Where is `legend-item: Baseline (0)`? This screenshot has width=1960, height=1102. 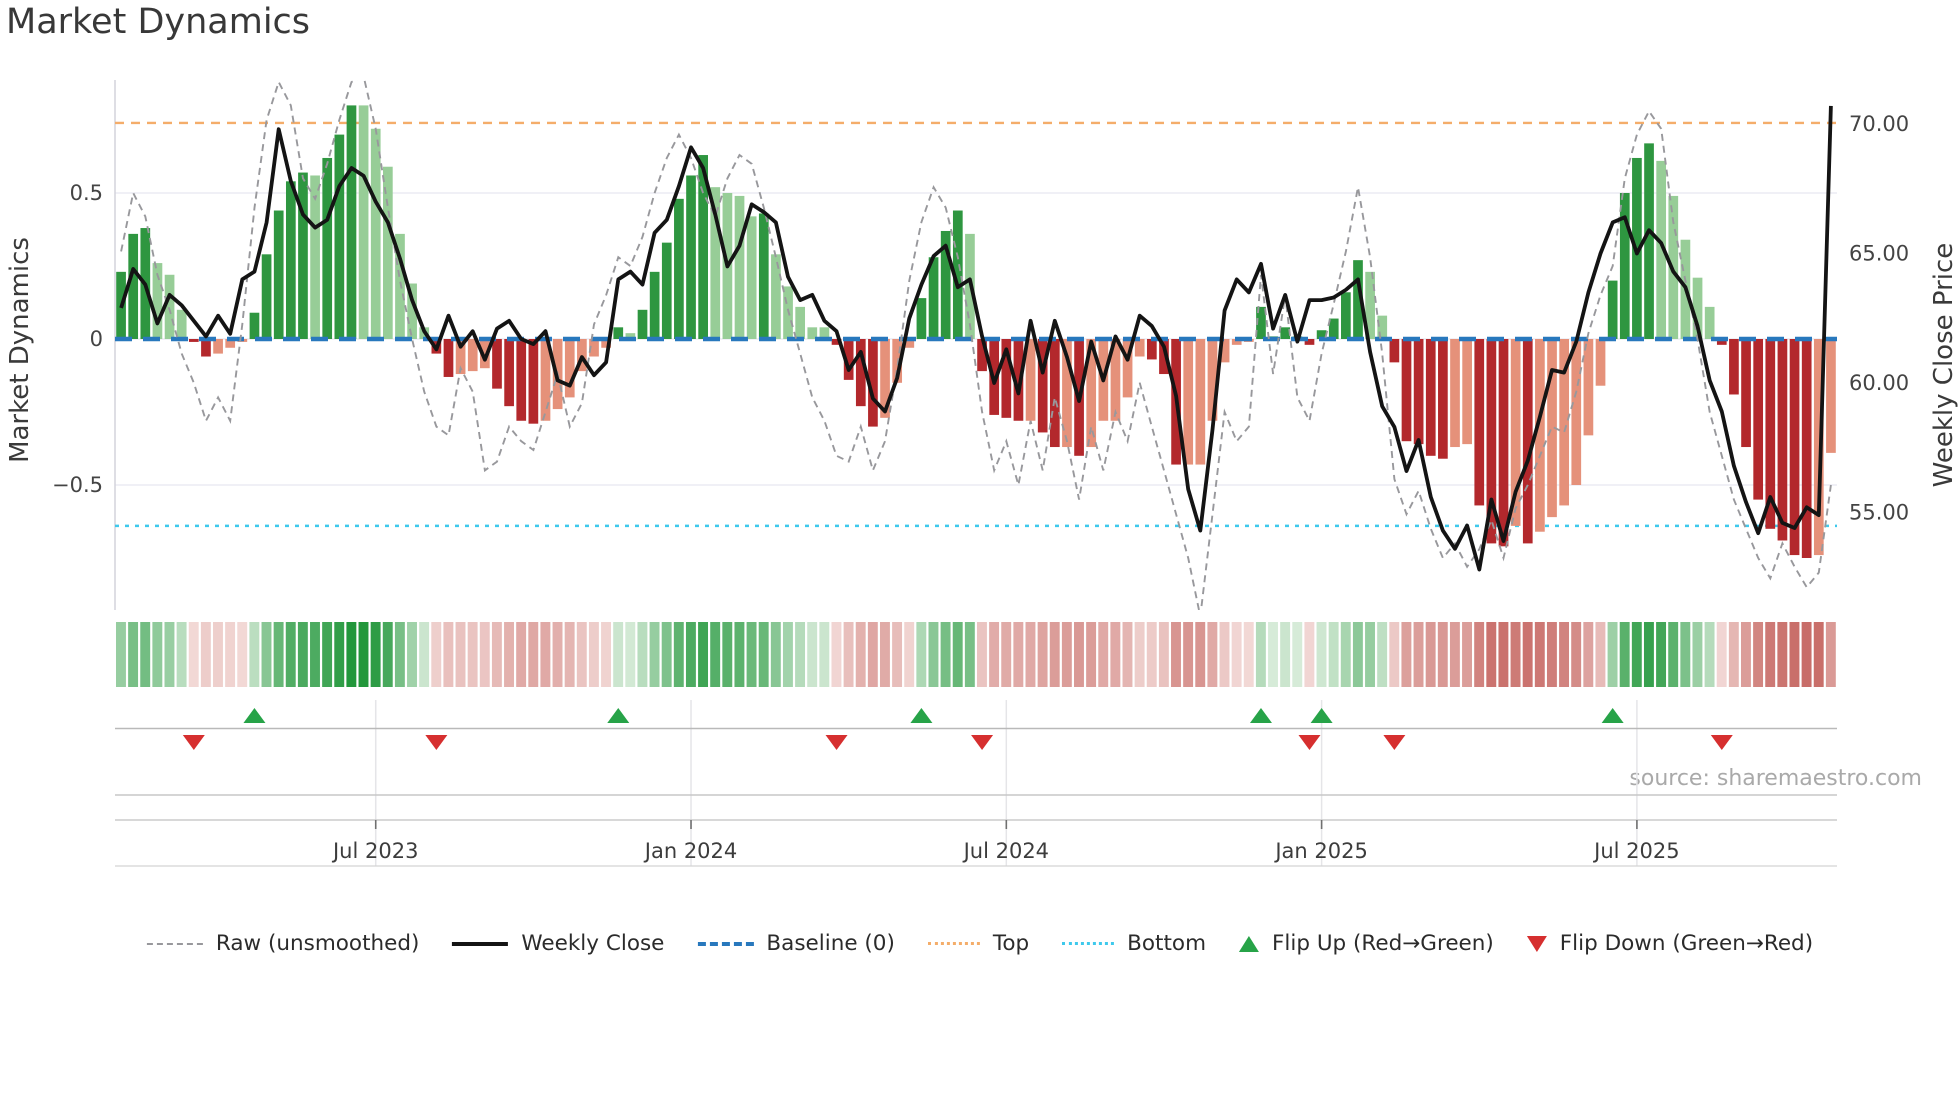 legend-item: Baseline (0) is located at coordinates (796, 943).